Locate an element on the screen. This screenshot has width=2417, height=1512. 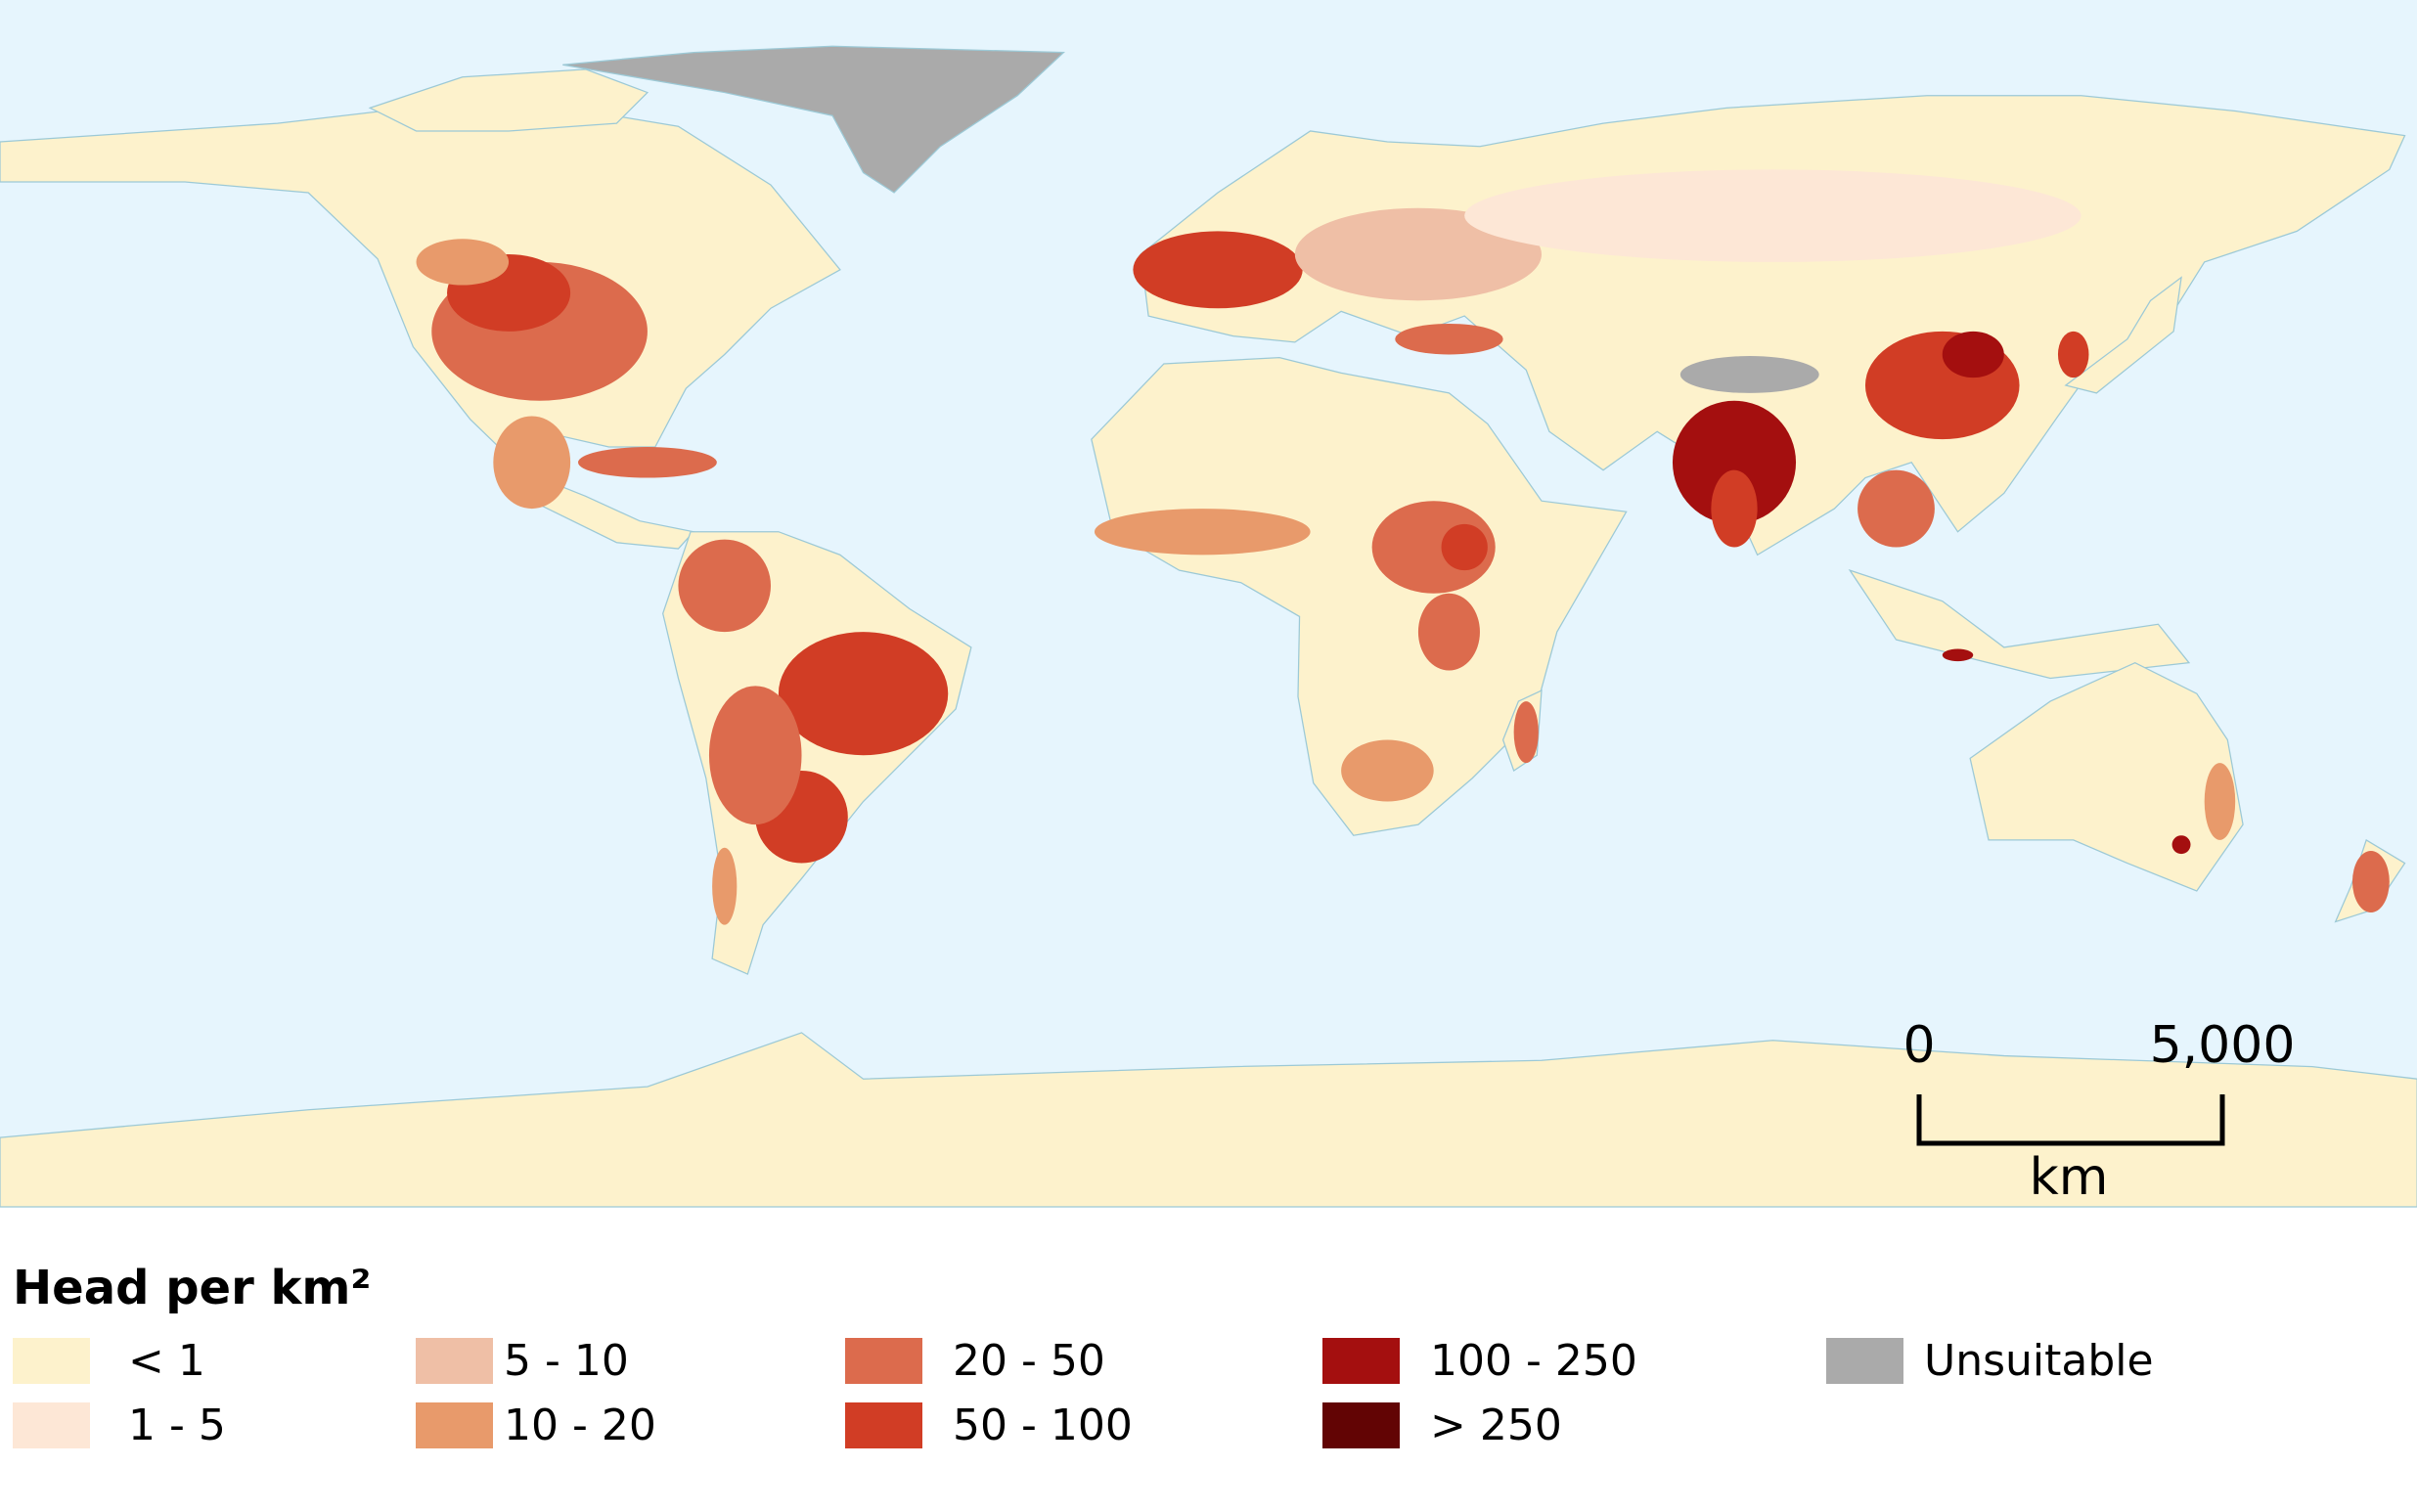
legend-label: Unsuitable is located at coordinates (2039, 1361).